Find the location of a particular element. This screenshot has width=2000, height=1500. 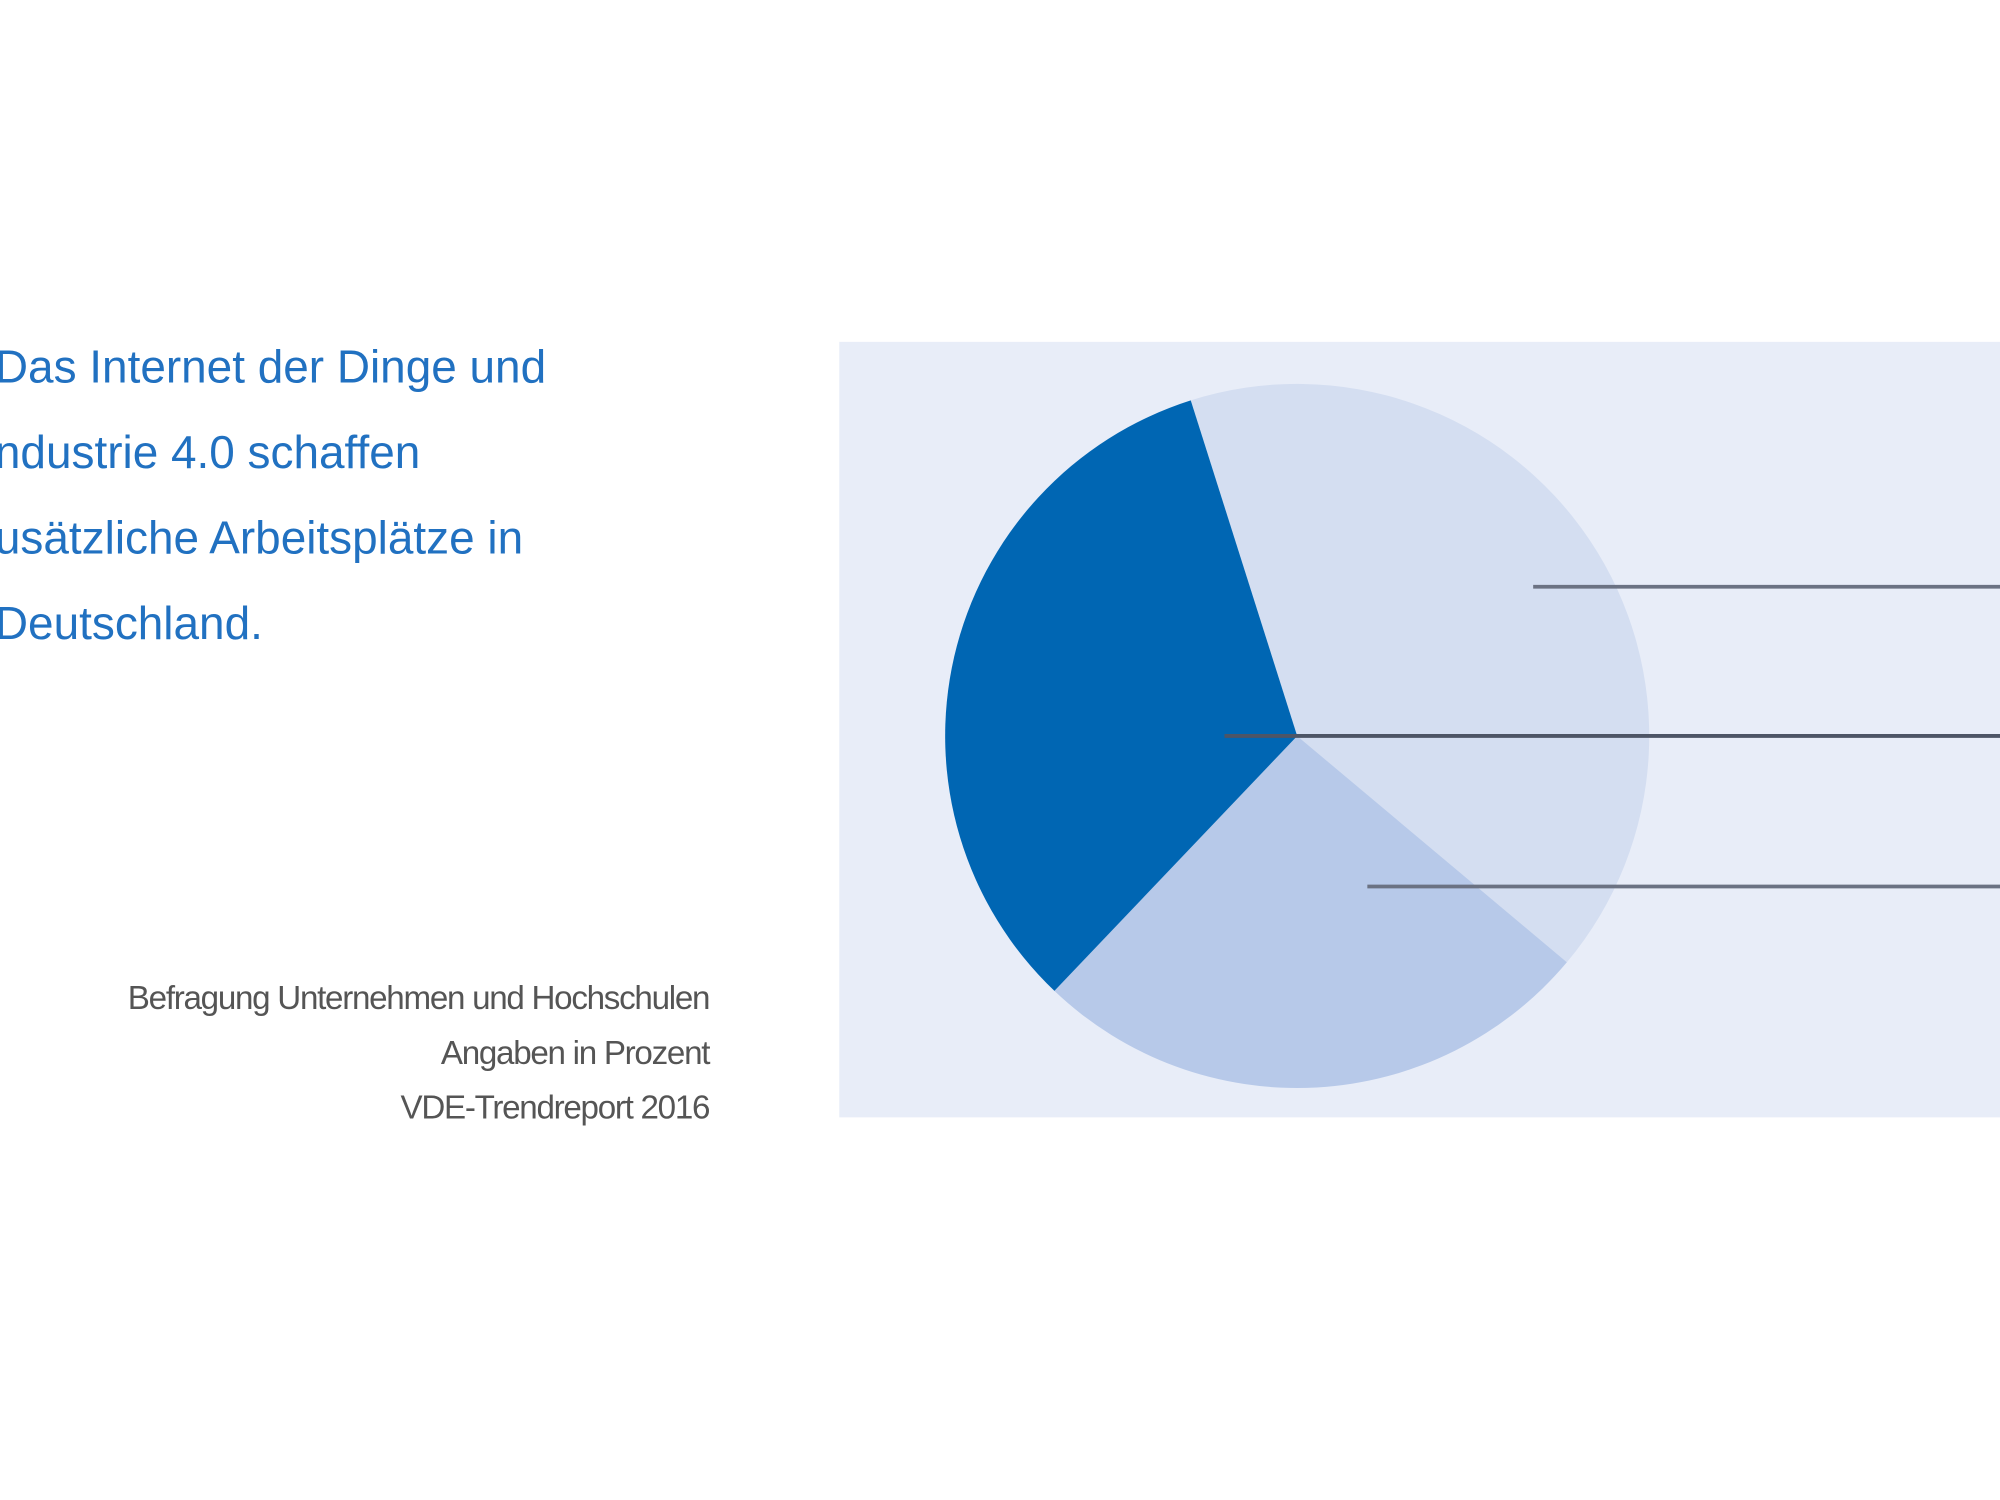

source-line: Befragung Unternehmen und Hochschulen is located at coordinates (418, 998).